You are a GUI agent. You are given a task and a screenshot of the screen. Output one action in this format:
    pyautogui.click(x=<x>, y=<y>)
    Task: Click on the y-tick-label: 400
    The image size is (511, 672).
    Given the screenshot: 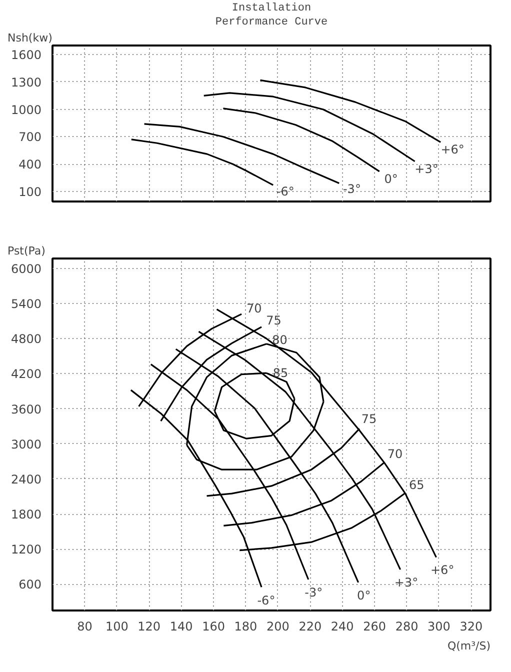 What is the action you would take?
    pyautogui.click(x=30, y=165)
    